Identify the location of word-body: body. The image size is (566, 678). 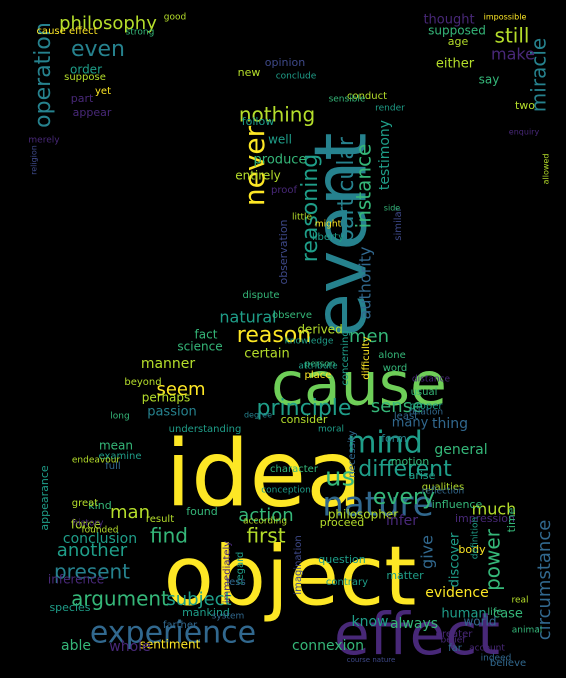
(472, 549).